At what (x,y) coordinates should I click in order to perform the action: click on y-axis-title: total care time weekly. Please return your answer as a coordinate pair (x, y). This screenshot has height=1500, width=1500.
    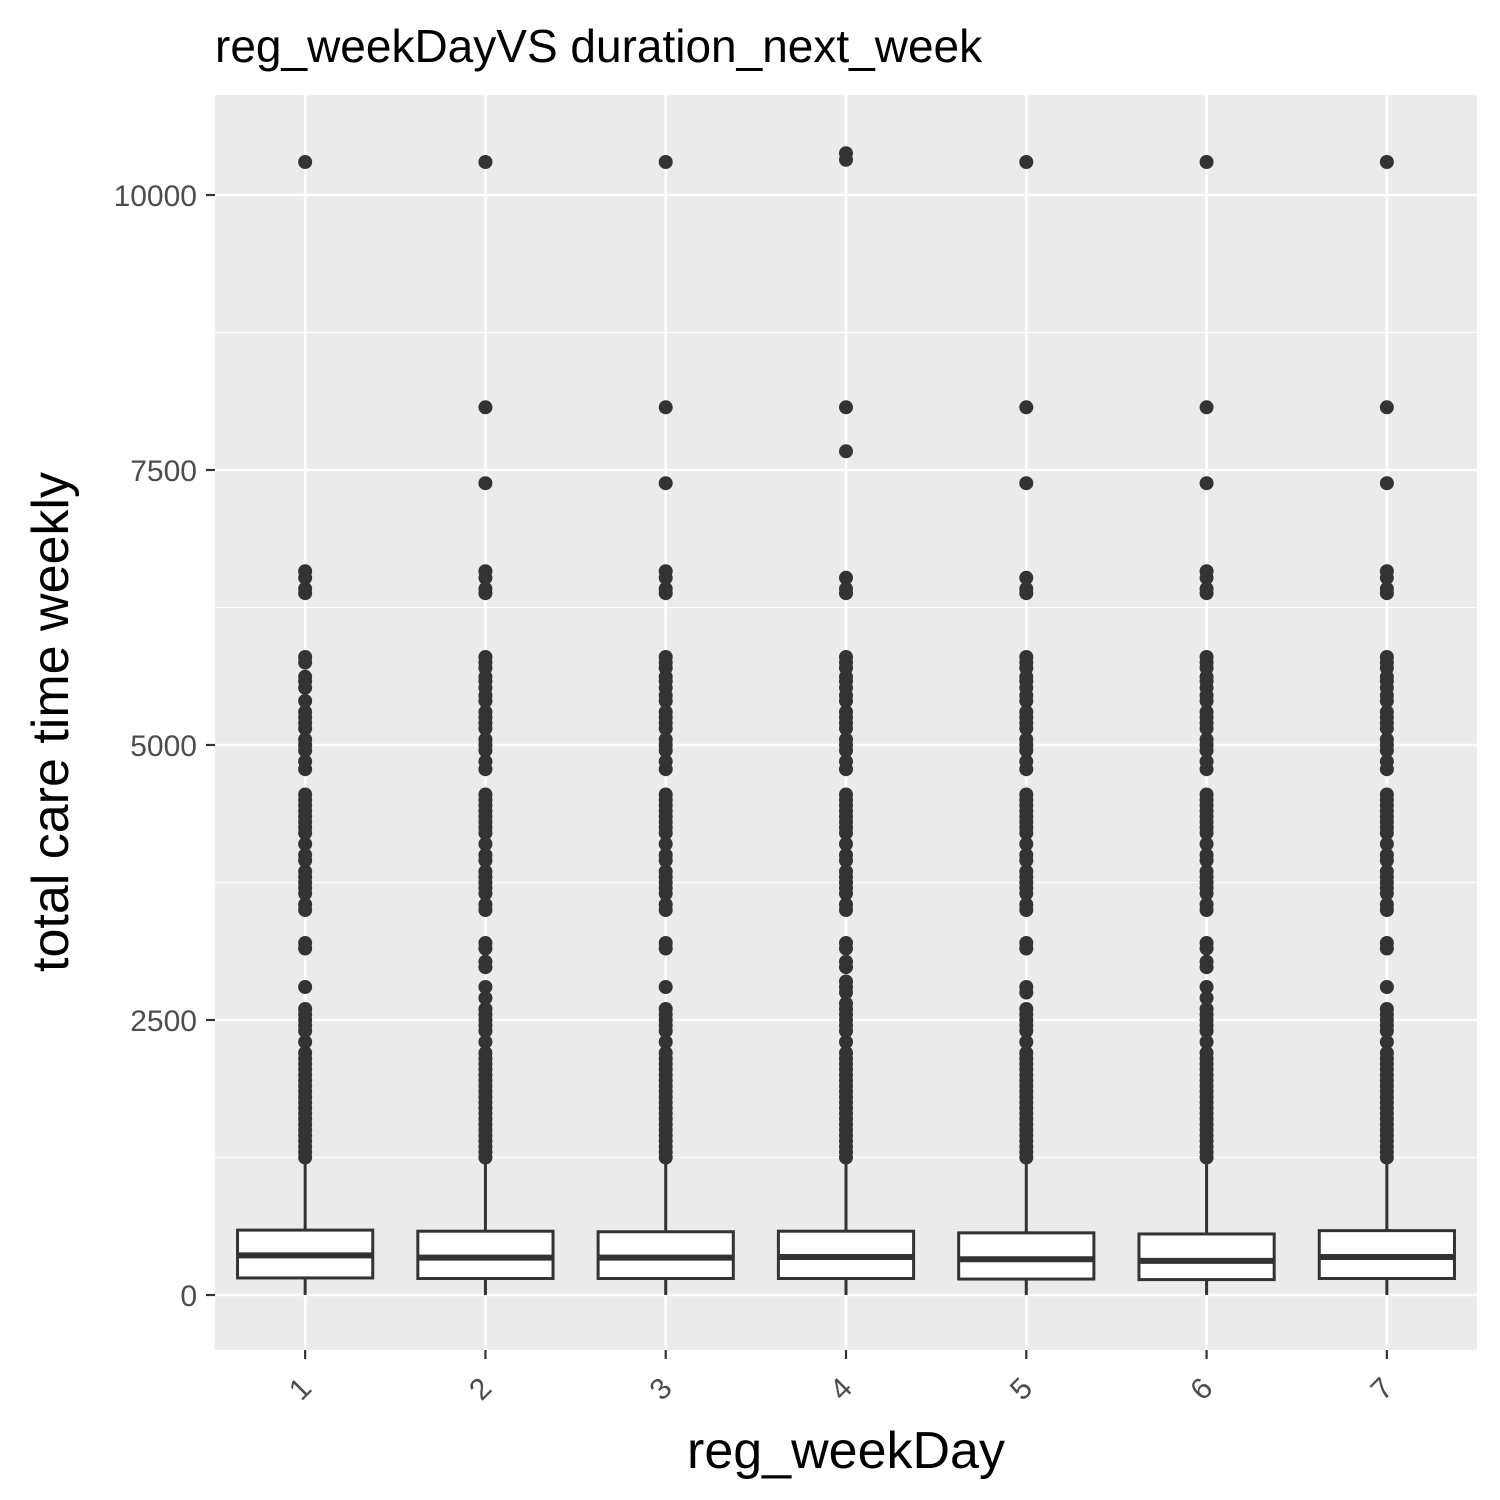
    Looking at the image, I should click on (51, 722).